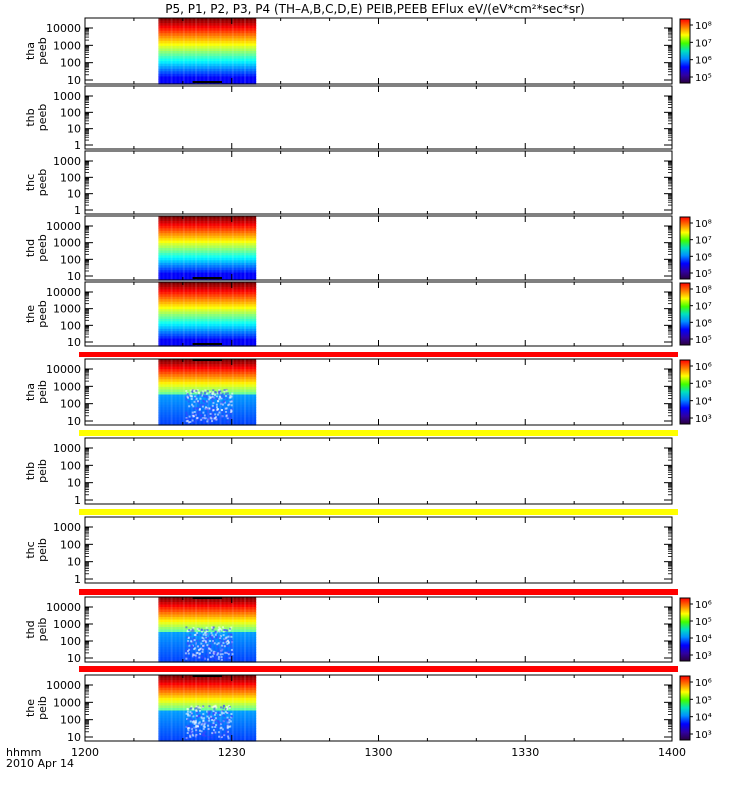 This screenshot has height=800, width=750. What do you see at coordinates (207, 708) in the screenshot?
I see `spectrogram-the-peib` at bounding box center [207, 708].